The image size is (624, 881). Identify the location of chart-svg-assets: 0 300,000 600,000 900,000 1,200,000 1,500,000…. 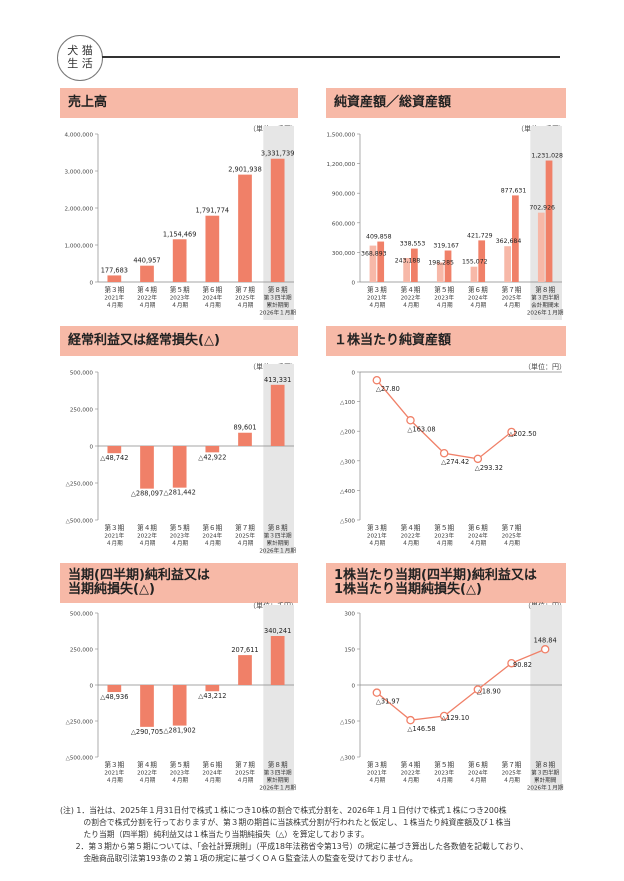
(445, 223).